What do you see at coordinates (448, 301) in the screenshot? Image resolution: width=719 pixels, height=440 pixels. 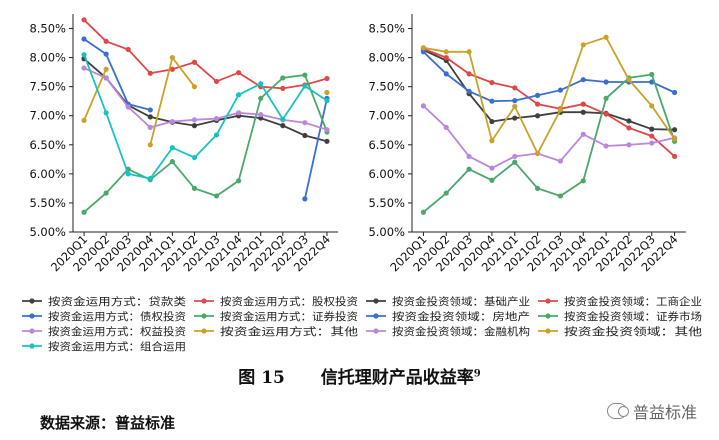 I see `legend-item: 按资金投资领域：基础产业` at bounding box center [448, 301].